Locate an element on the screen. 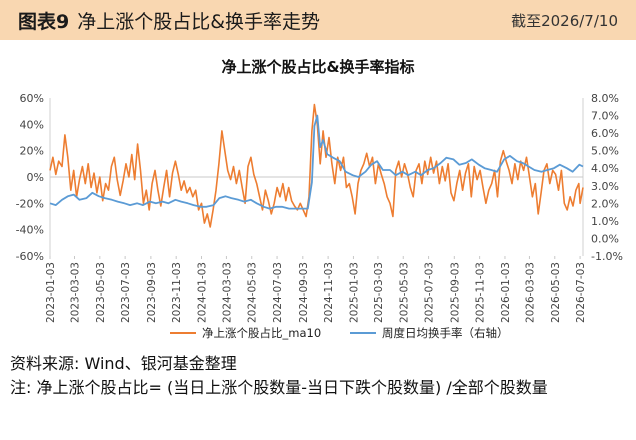 This screenshot has width=636, height=440. figure-title: 图表9 净上涨个股占比&换手率走势 is located at coordinates (169, 20).